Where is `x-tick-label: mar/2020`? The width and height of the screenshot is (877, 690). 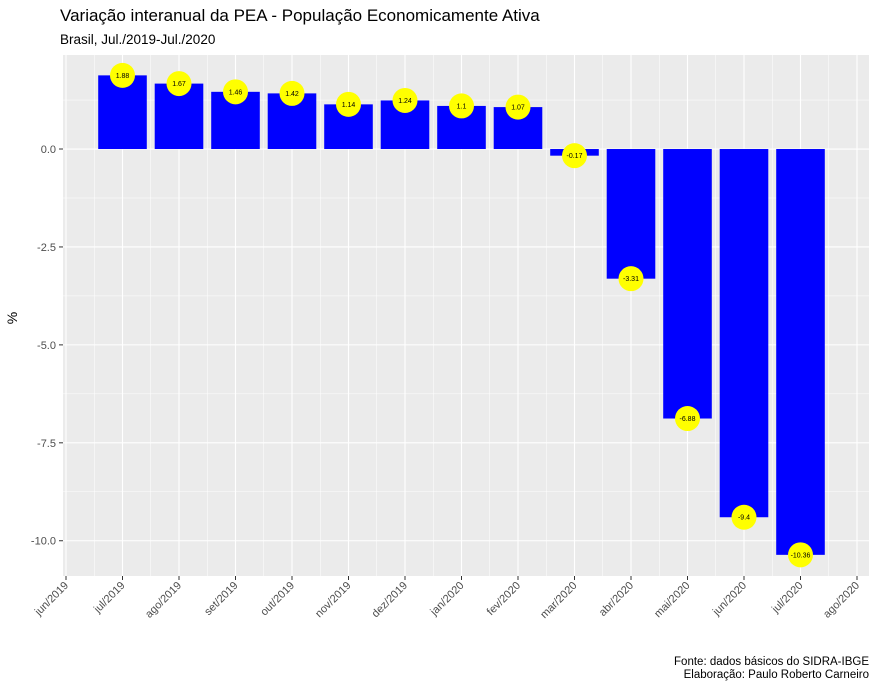
x-tick-label: mar/2020 is located at coordinates (558, 600).